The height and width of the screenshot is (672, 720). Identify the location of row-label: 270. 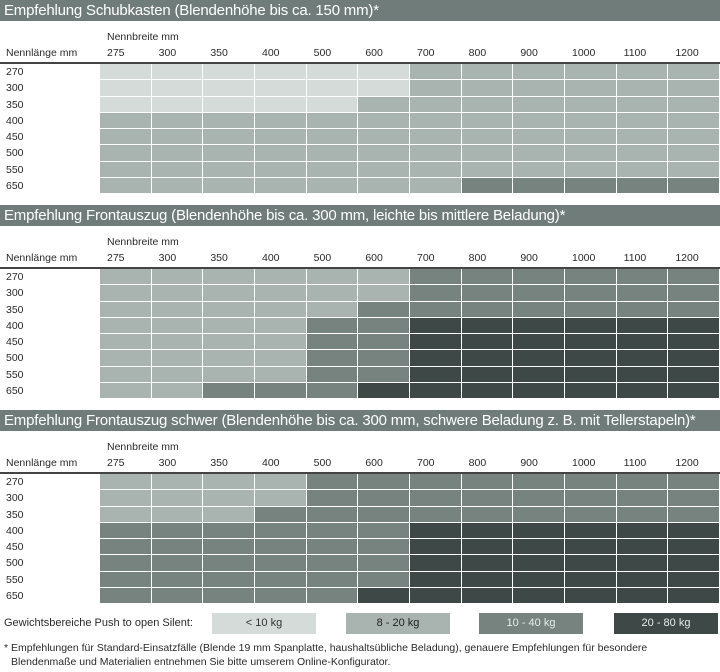
(15, 72).